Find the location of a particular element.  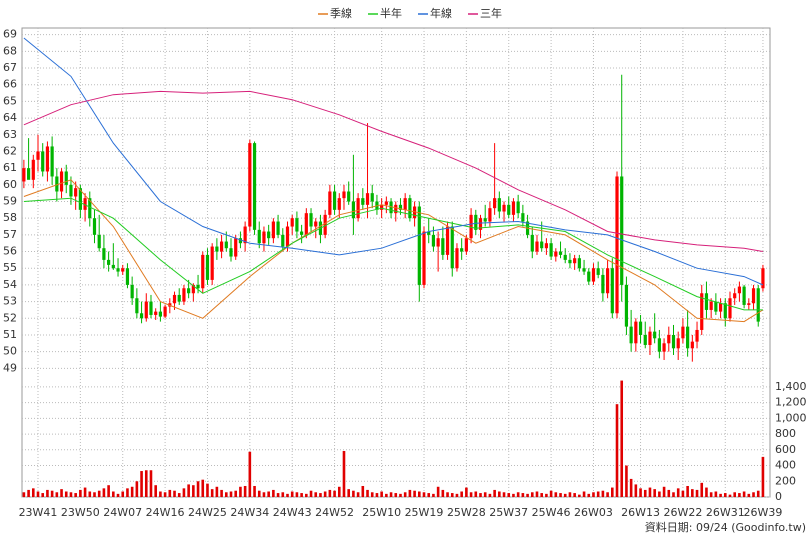

x-tick-label: 24W25 is located at coordinates (207, 512).